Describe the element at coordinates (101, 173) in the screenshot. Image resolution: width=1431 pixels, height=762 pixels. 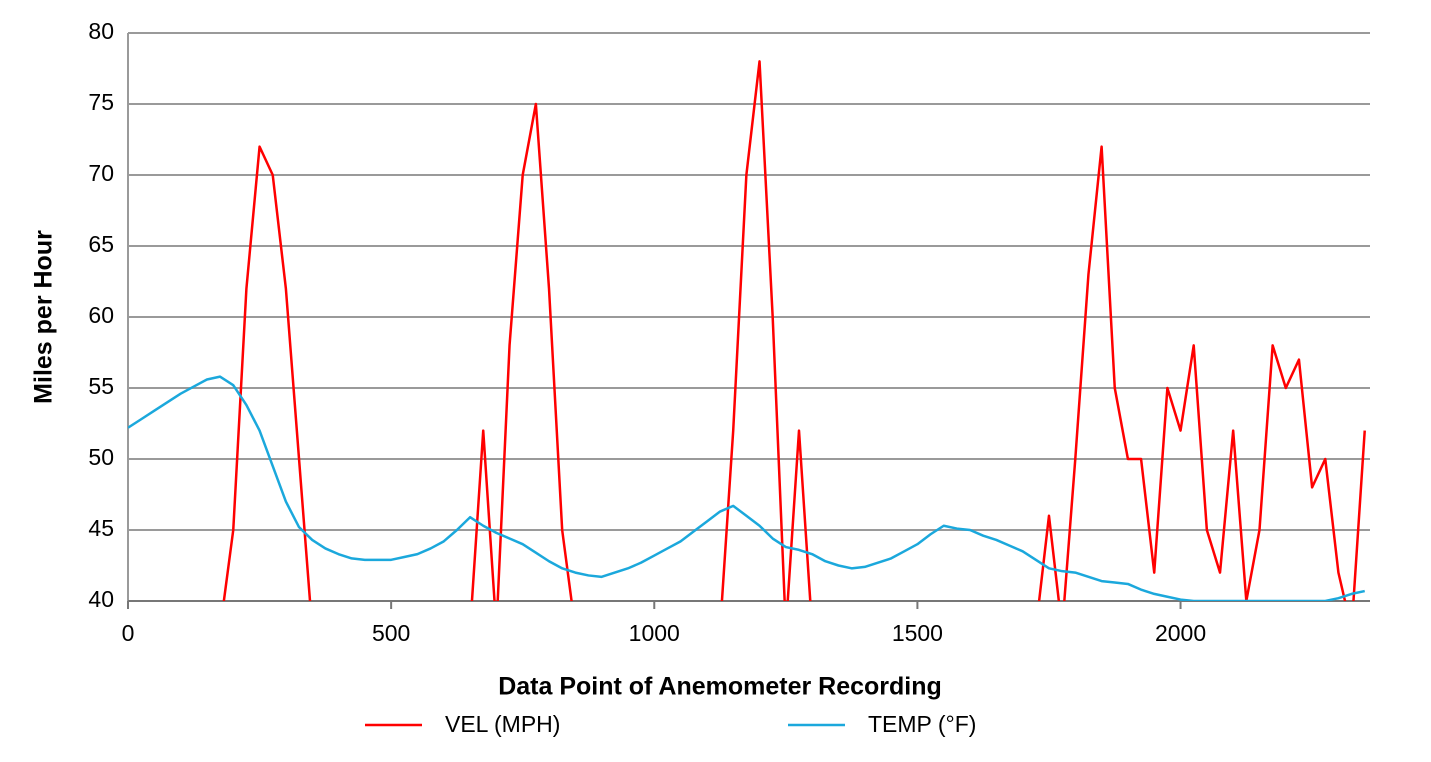
I see `y-tick-label: 70` at that location.